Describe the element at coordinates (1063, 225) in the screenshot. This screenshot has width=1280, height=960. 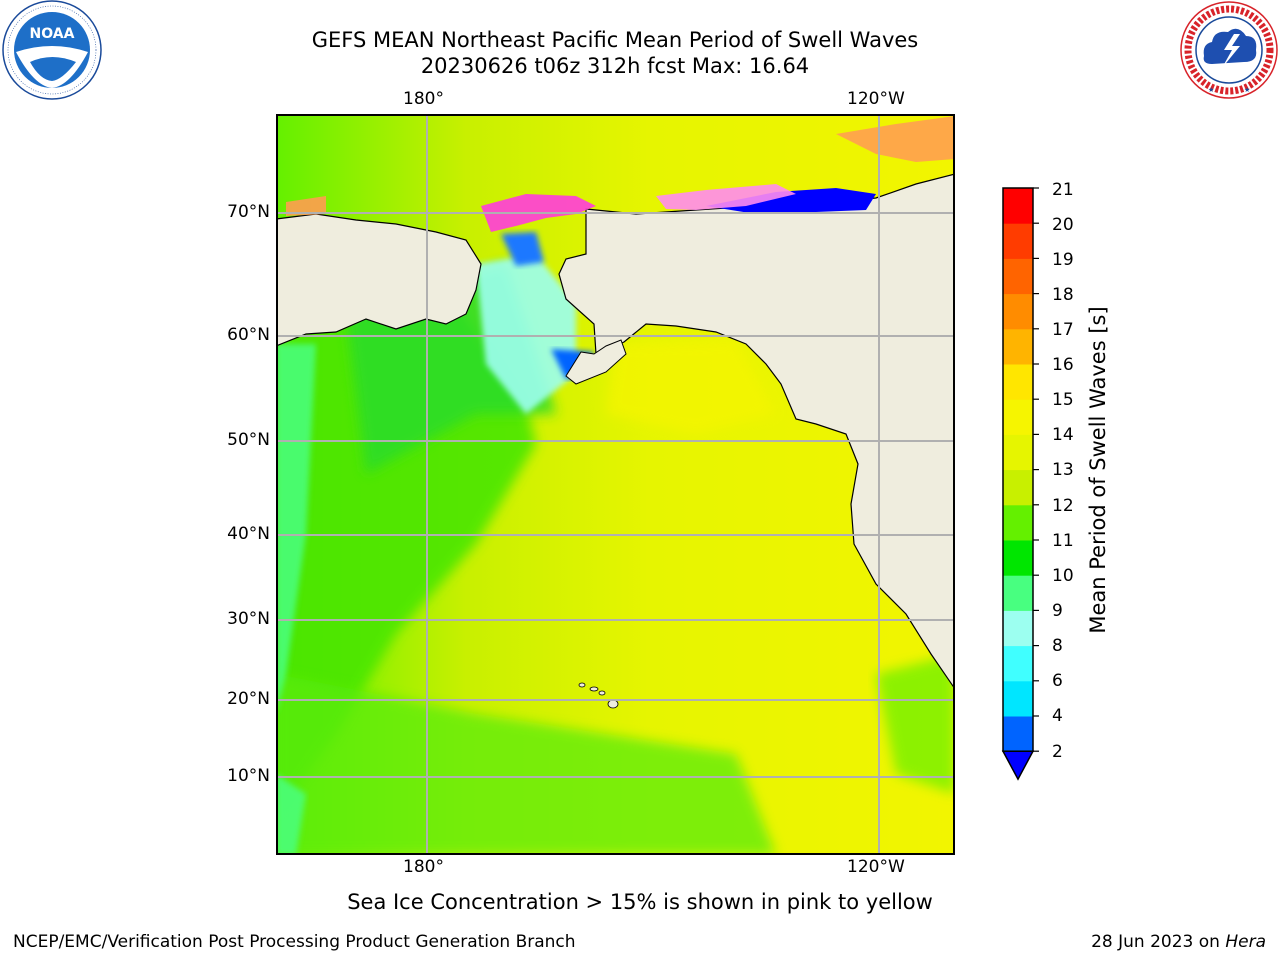
I see `colorbar-tick-20: 20` at that location.